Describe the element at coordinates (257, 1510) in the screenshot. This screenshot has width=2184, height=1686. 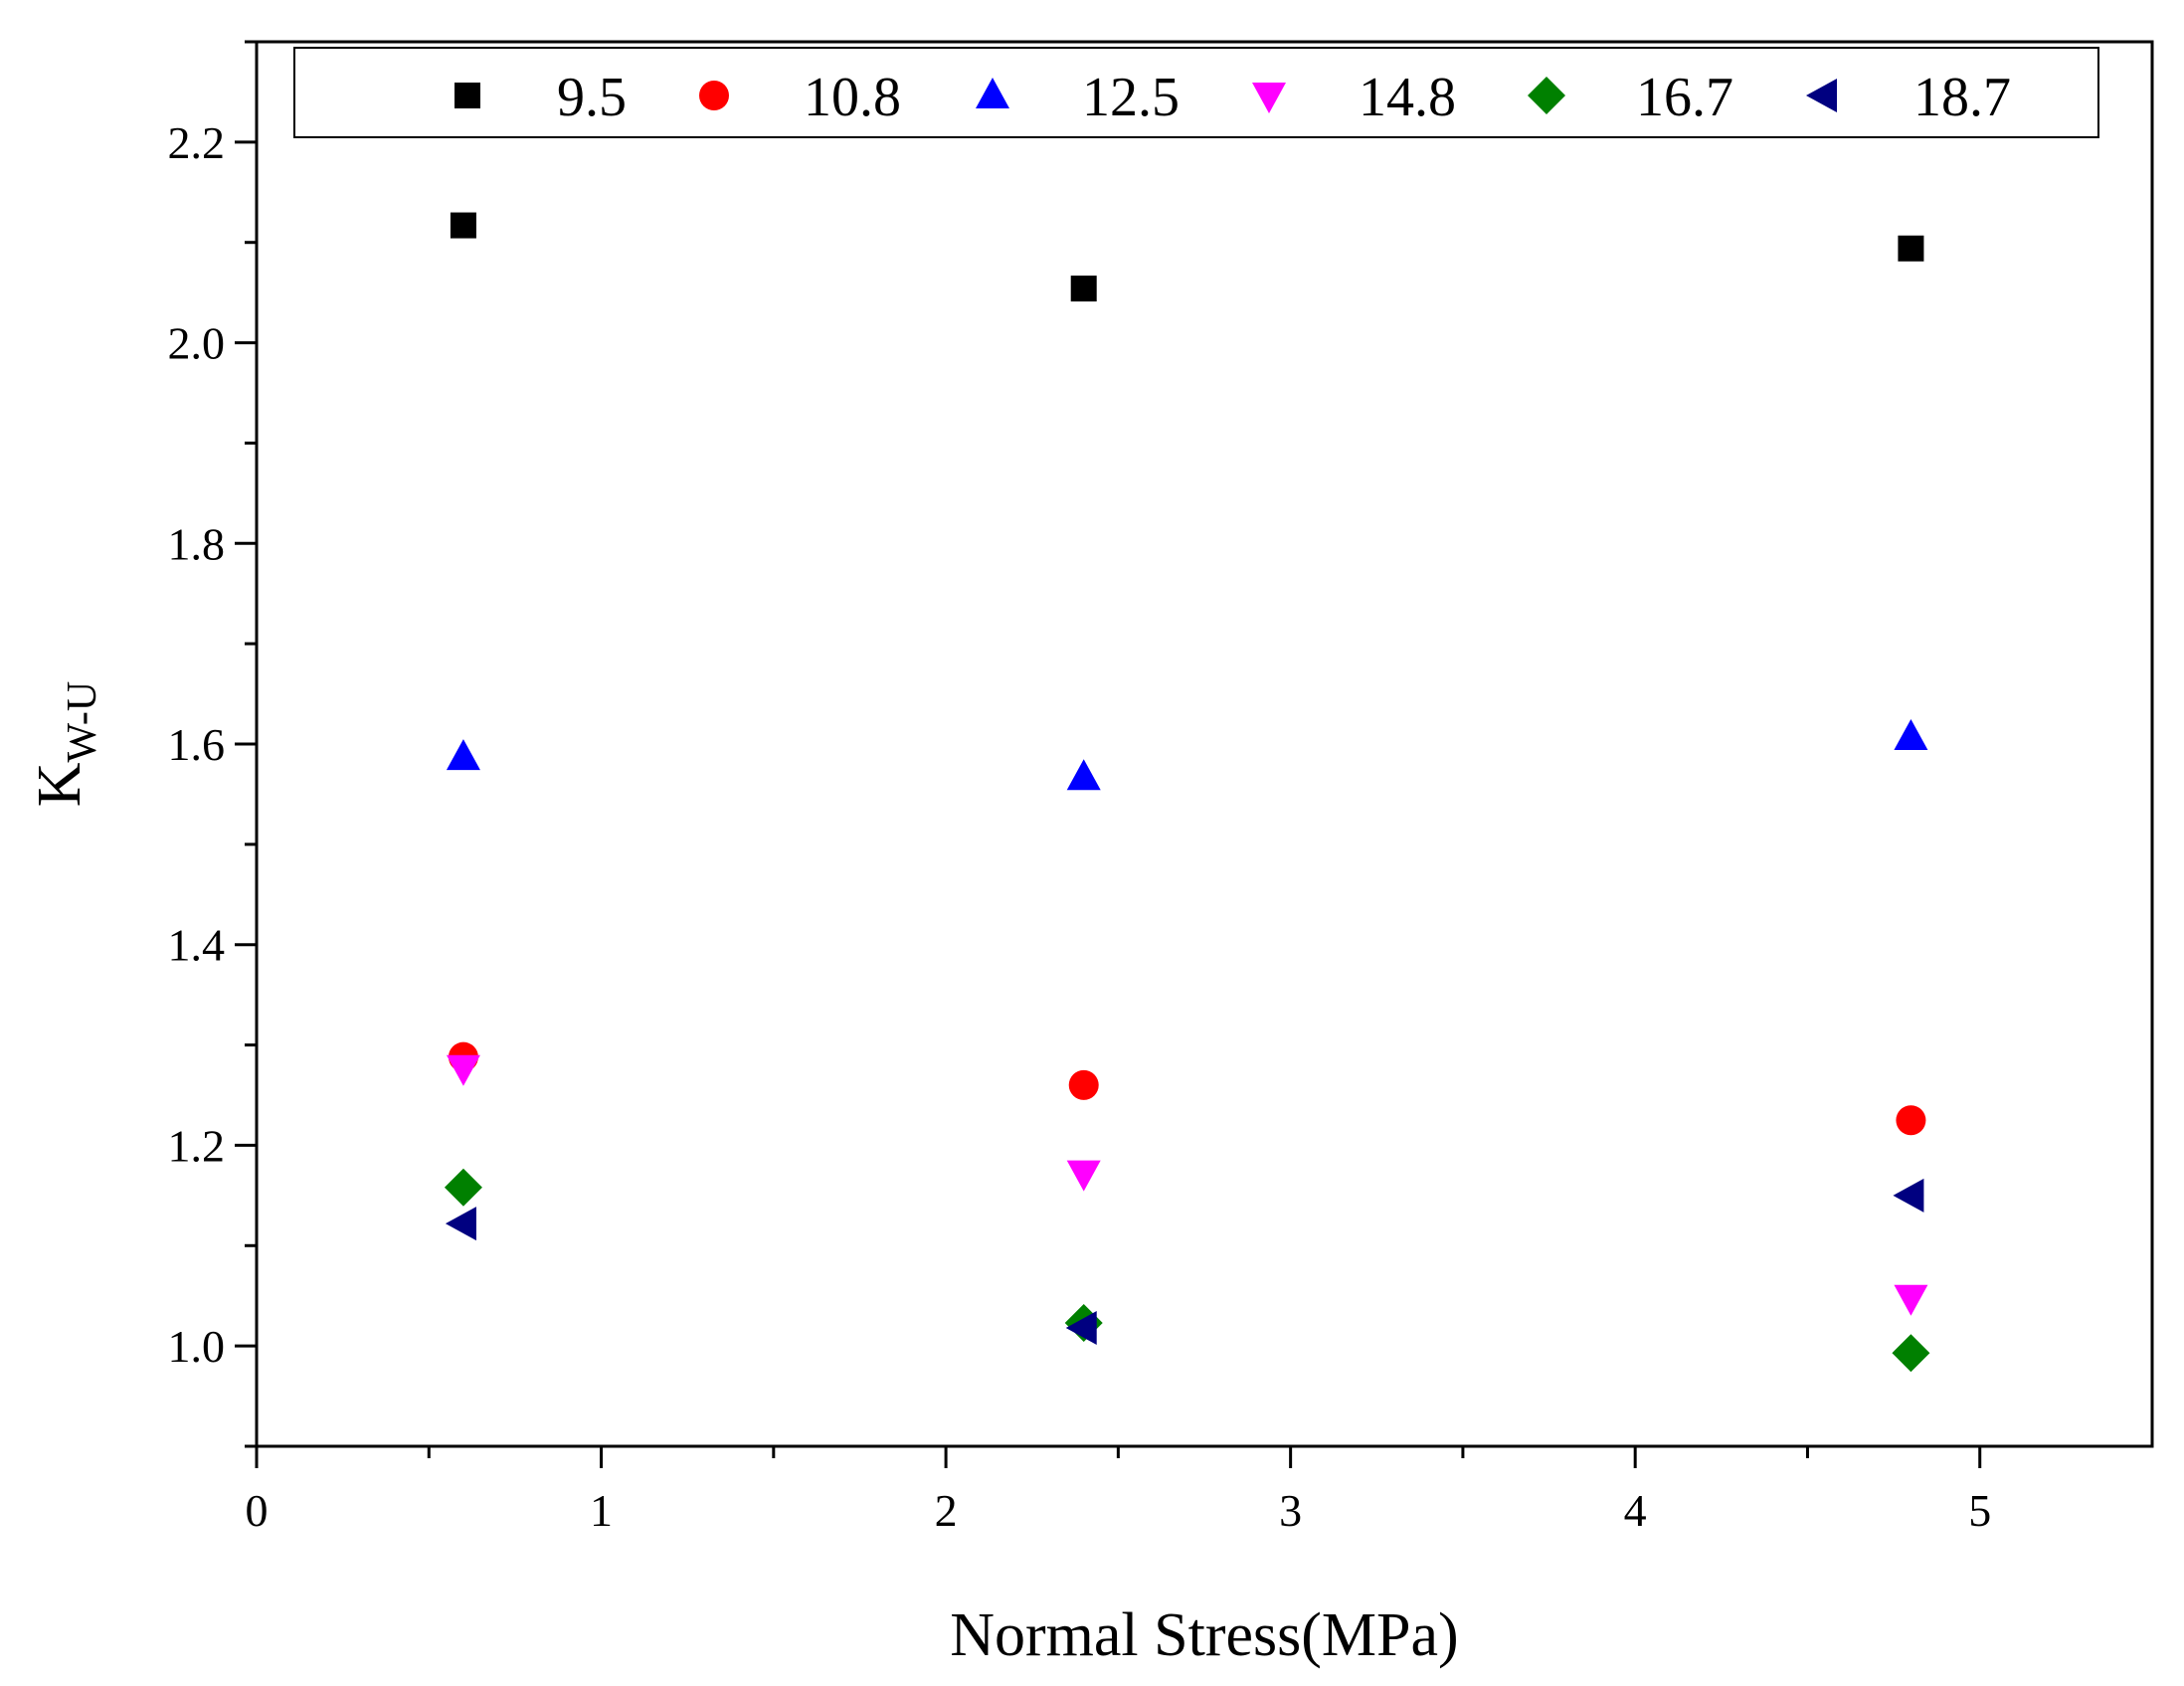
I see `x-tick-label: 0` at that location.